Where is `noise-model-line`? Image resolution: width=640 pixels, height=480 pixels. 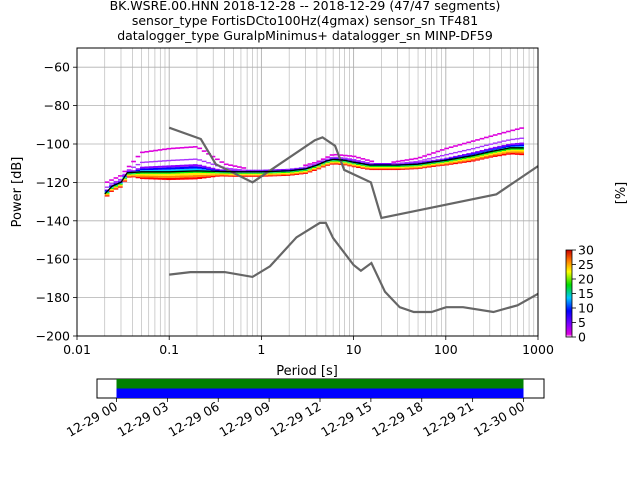
noise-model-line is located at coordinates (353, 173).